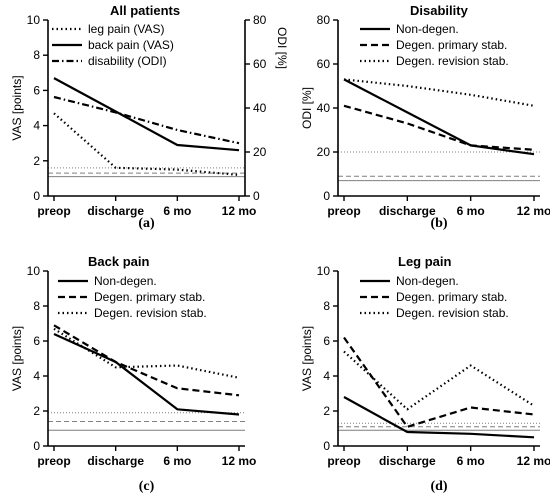 The width and height of the screenshot is (550, 503). Describe the element at coordinates (260, 20) in the screenshot. I see `y2-tick-label: 80` at that location.